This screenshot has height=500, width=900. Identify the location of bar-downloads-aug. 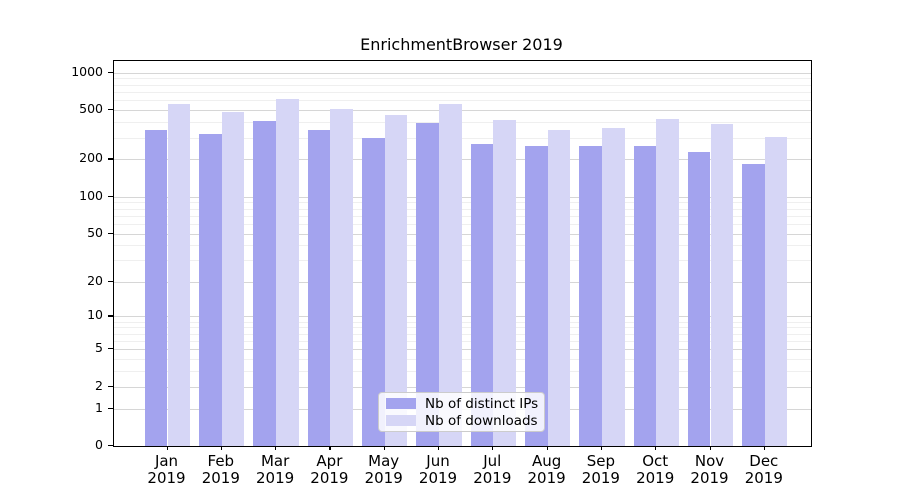
(559, 288).